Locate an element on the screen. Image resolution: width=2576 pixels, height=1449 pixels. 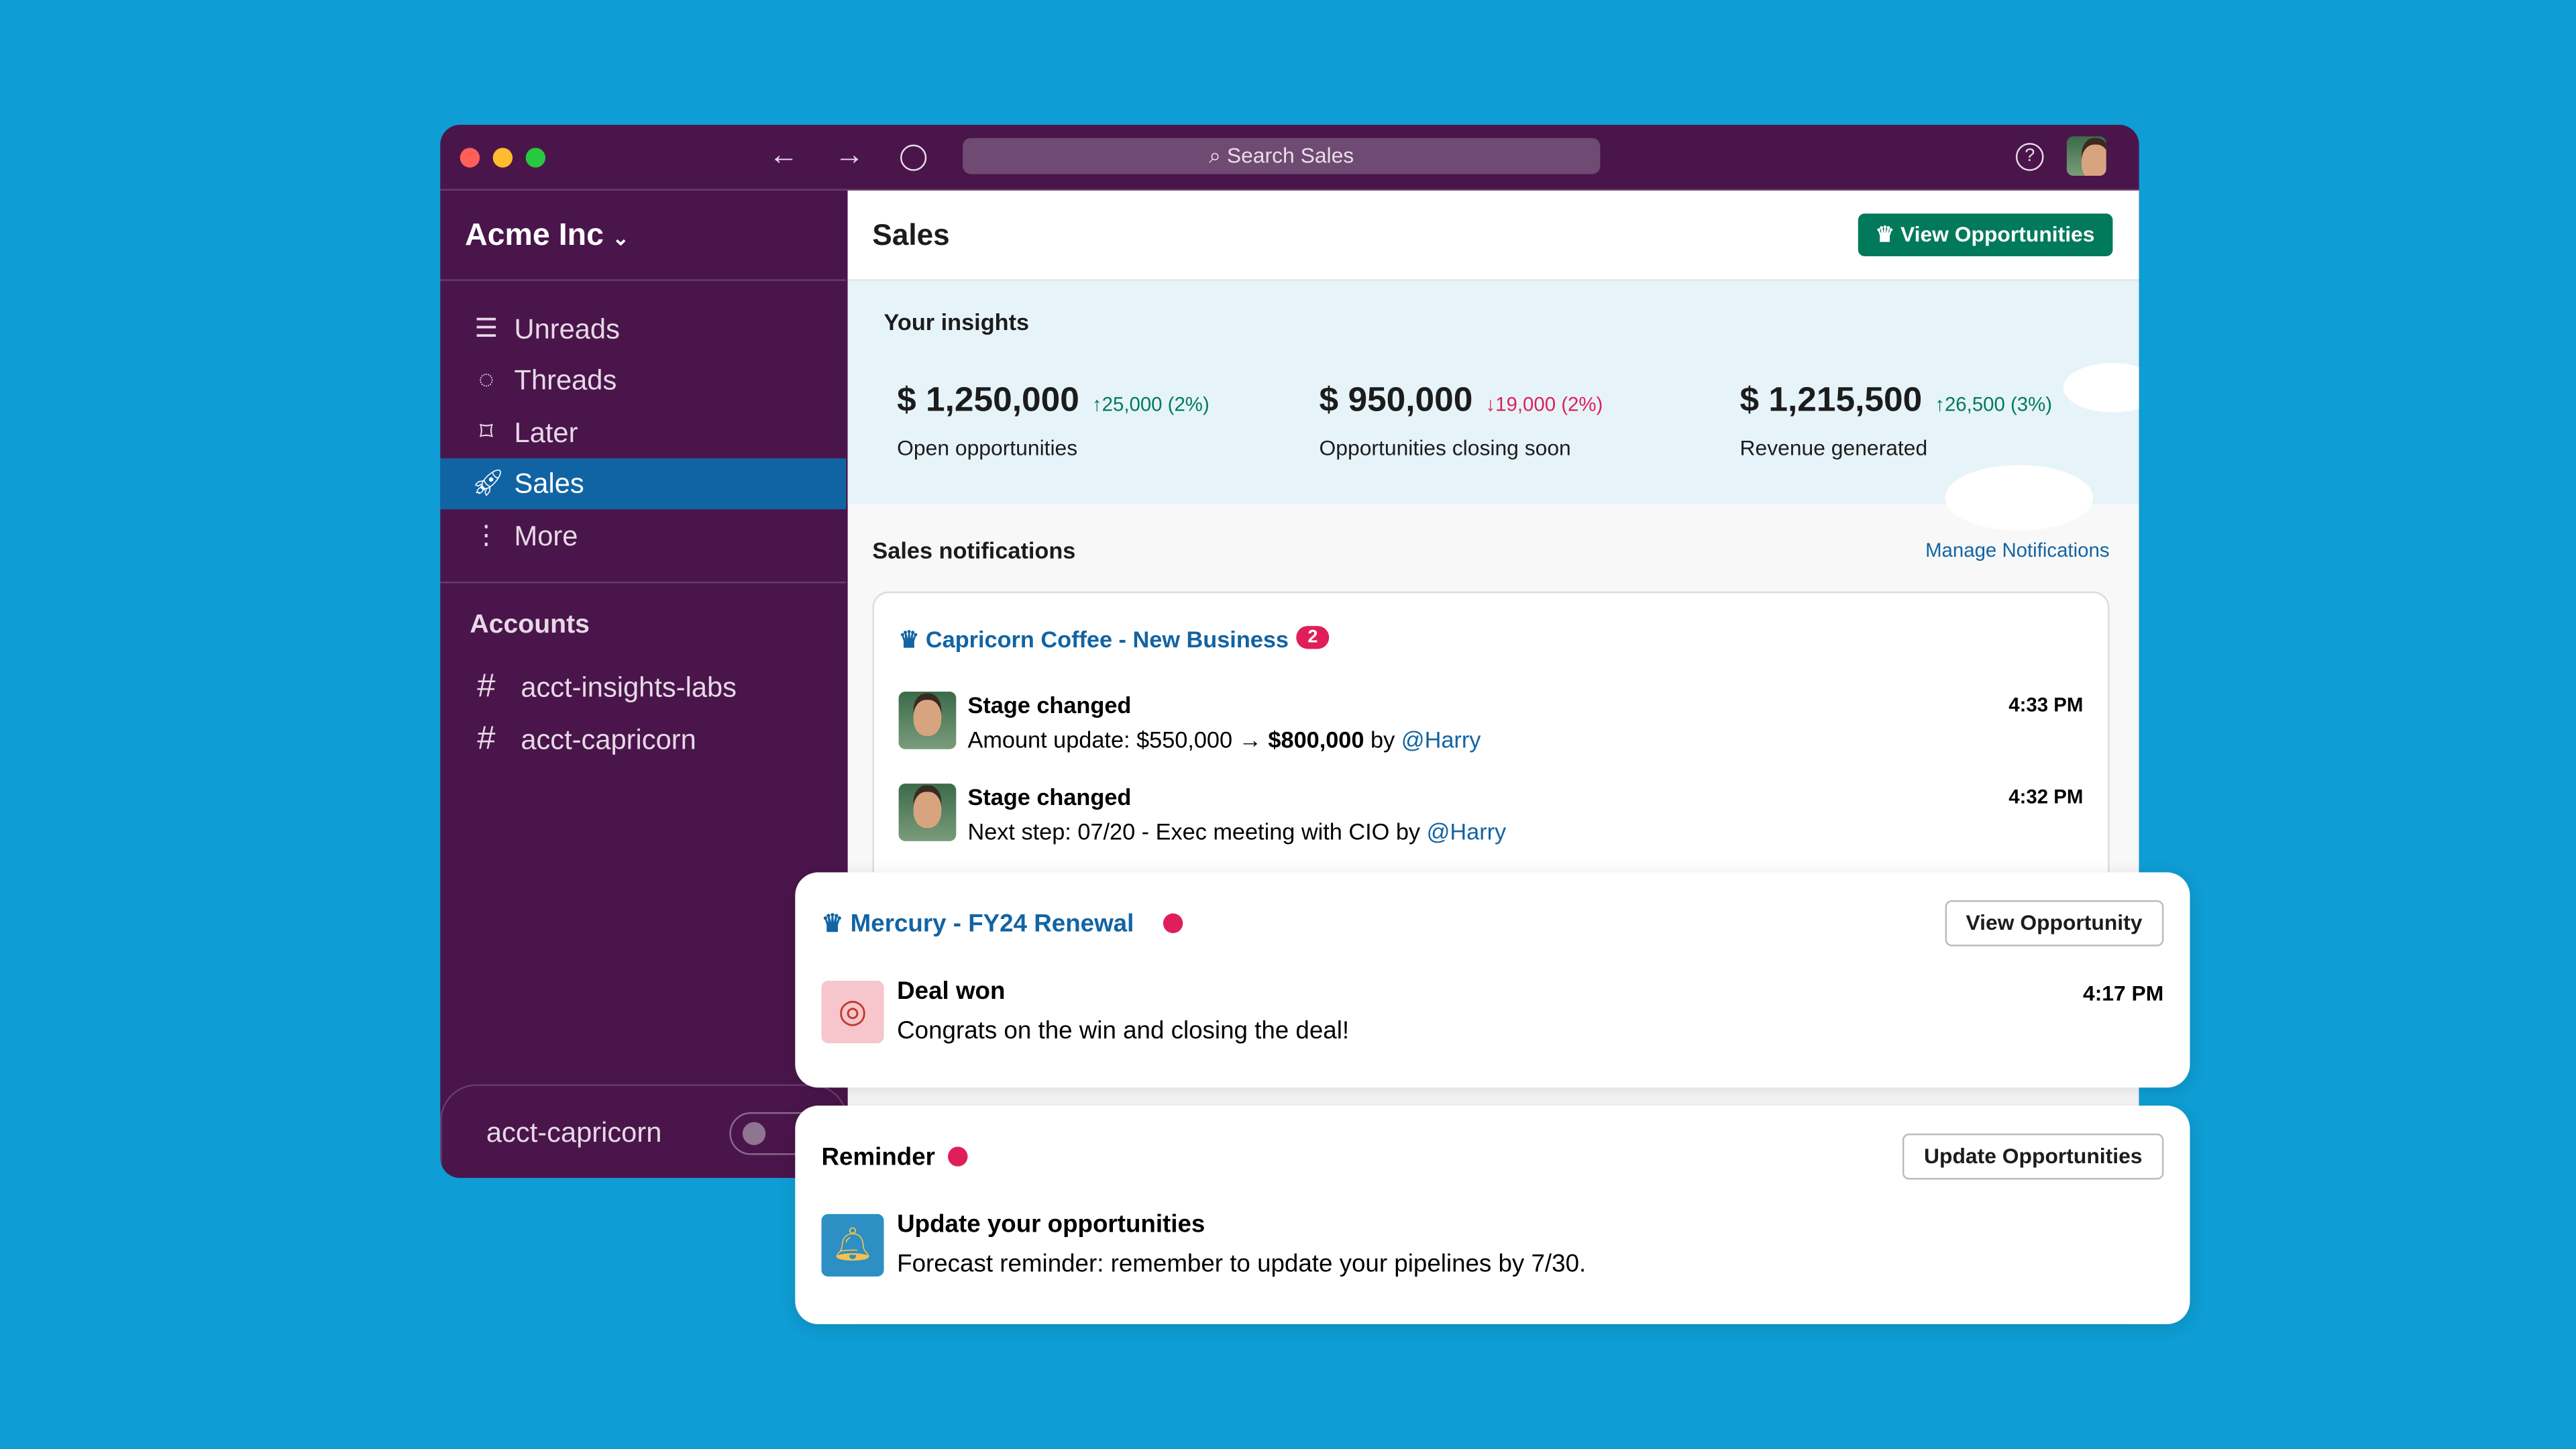
metric-delta: 19,000 (2%) is located at coordinates (1549, 404).